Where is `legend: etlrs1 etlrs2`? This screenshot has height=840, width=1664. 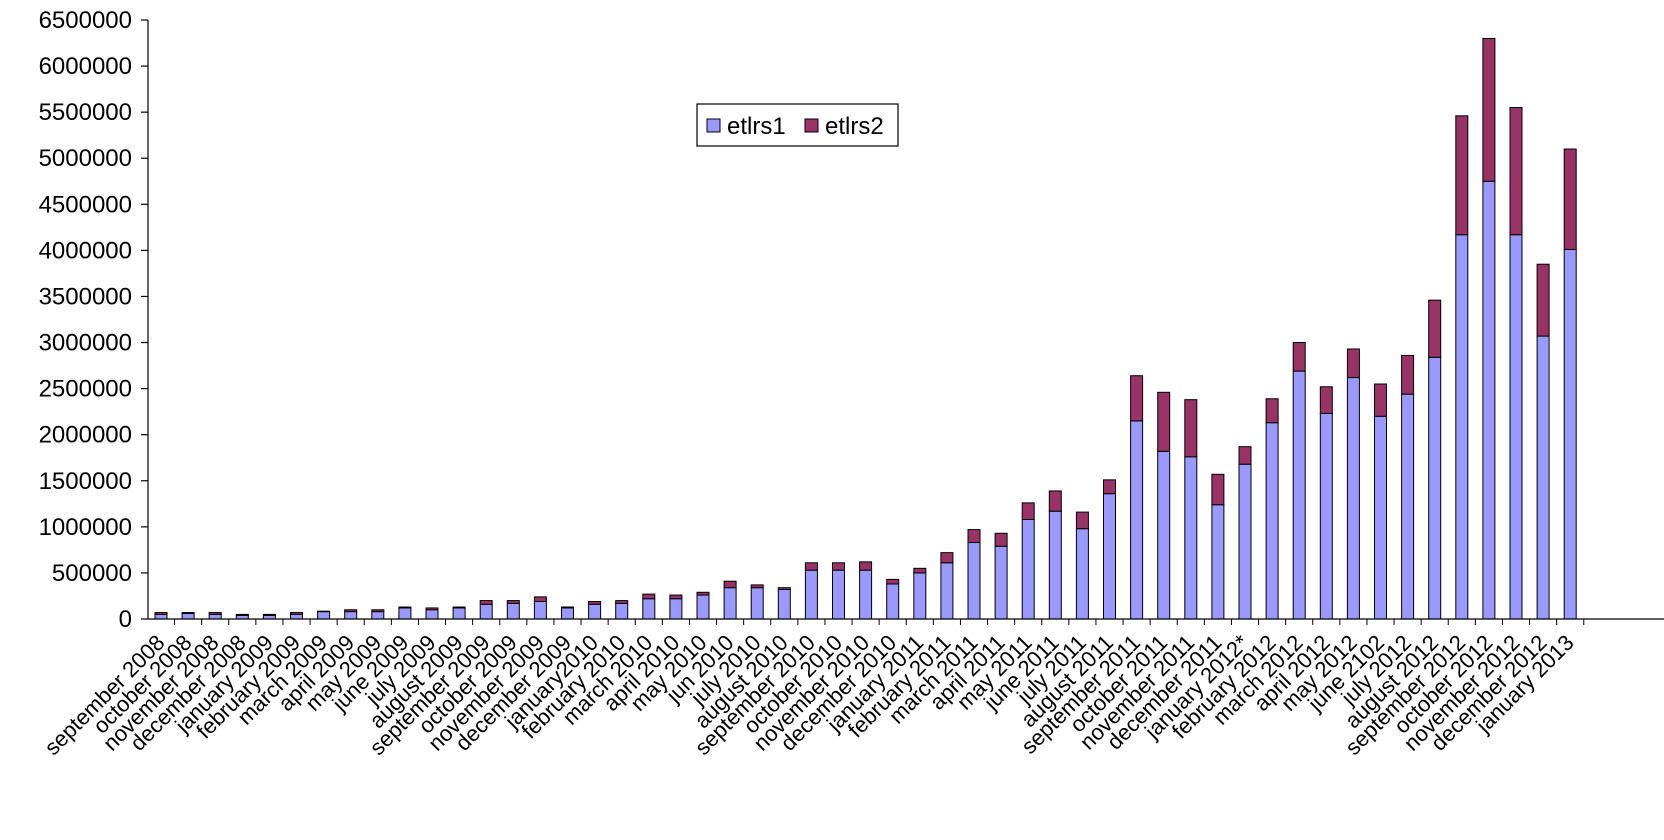
legend: etlrs1 etlrs2 is located at coordinates (797, 125).